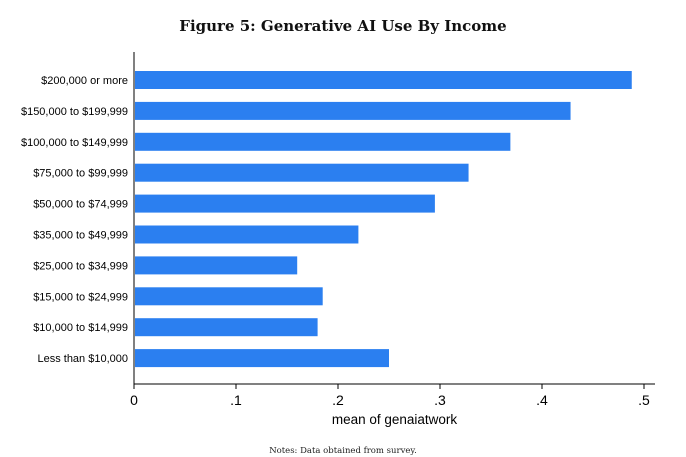  What do you see at coordinates (134, 400) in the screenshot?
I see `x-tick-label: 0` at bounding box center [134, 400].